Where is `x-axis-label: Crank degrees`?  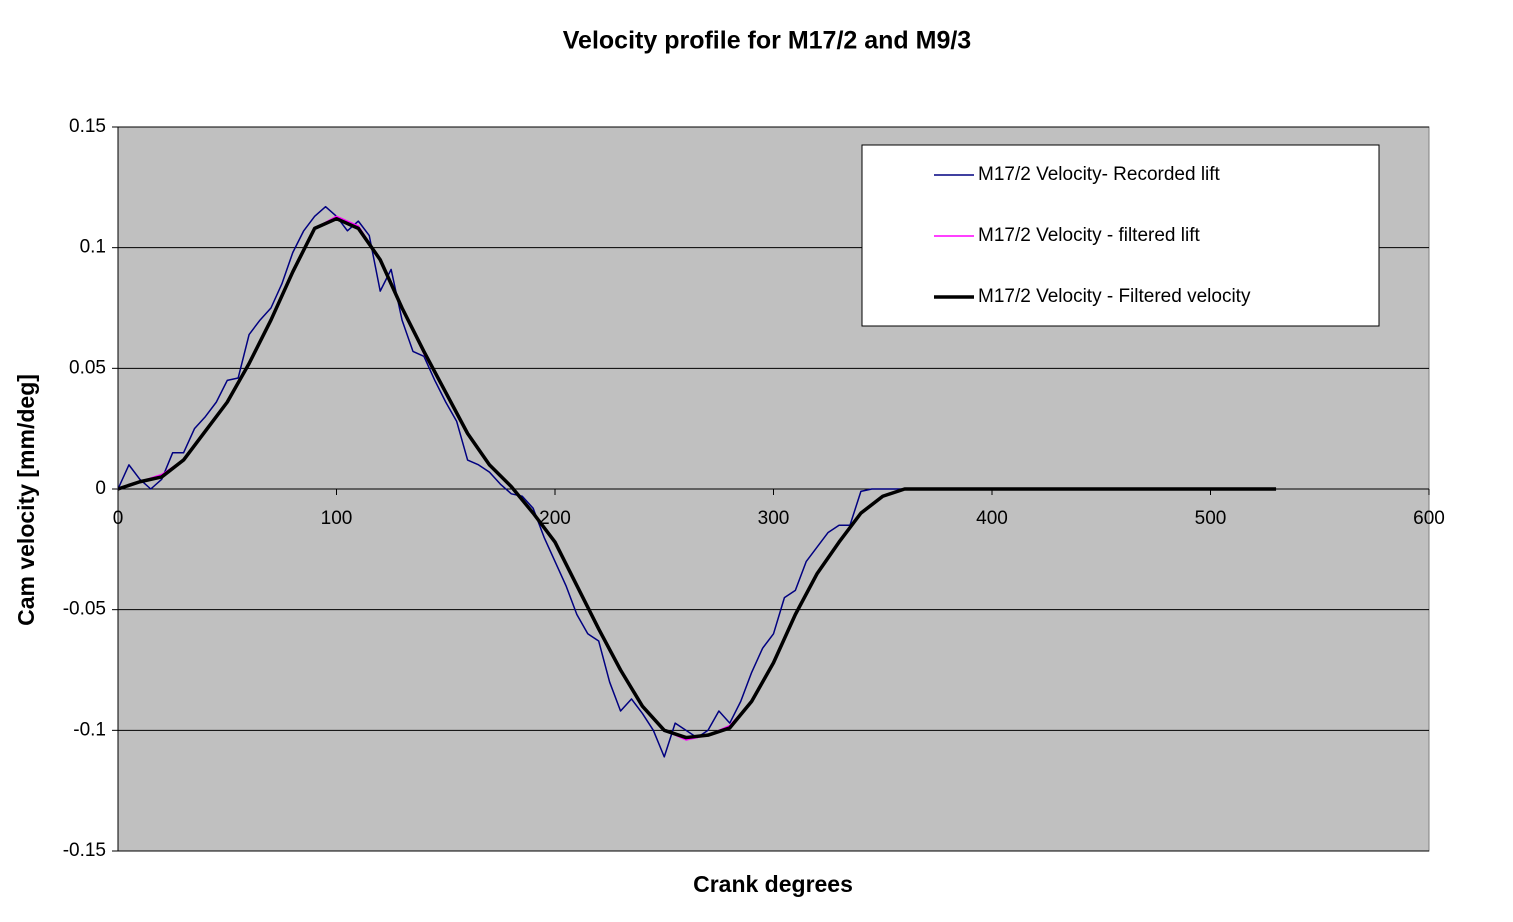
x-axis-label: Crank degrees is located at coordinates (773, 884).